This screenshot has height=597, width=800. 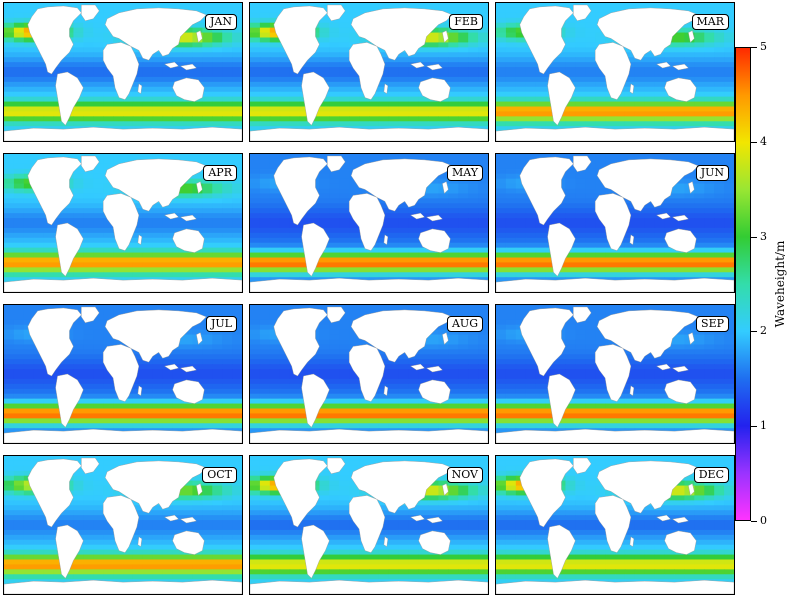 I want to click on map-panel-jun: JUN, so click(x=615, y=223).